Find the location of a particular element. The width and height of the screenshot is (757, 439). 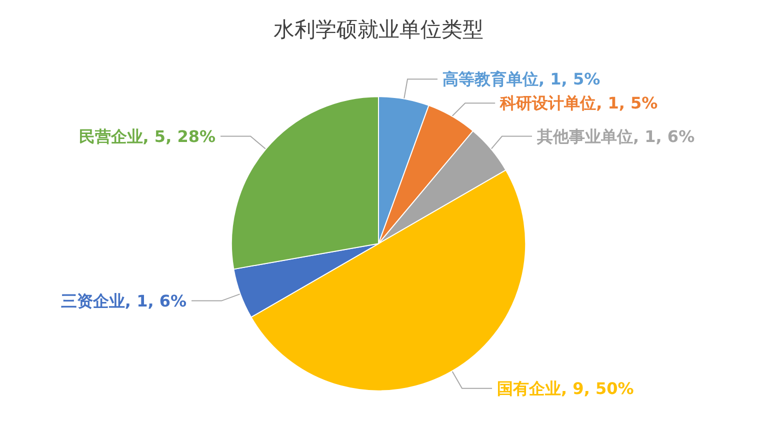

slice-label: 高等教育单位, 1, 5% is located at coordinates (521, 79).